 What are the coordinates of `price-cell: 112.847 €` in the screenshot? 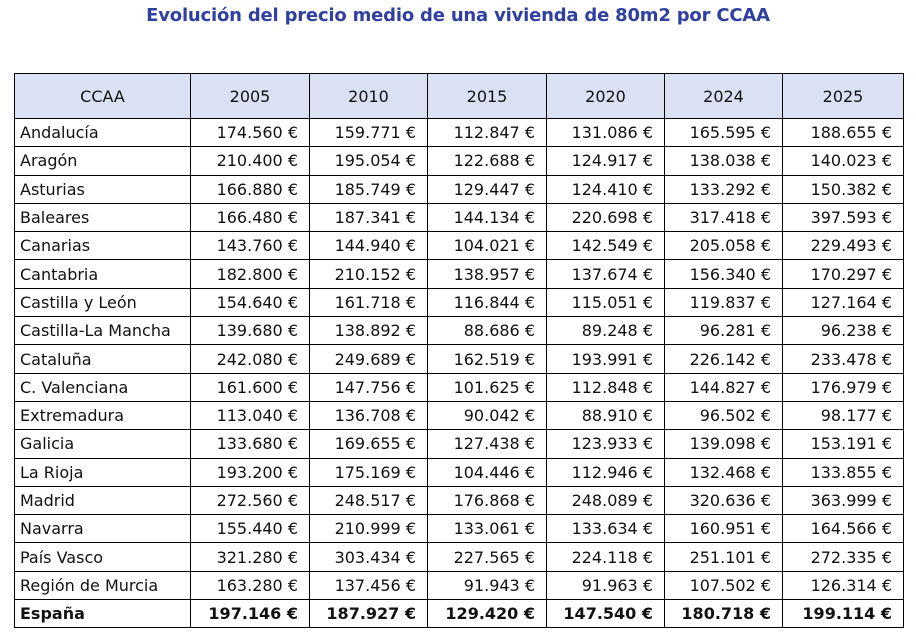 It's located at (487, 132).